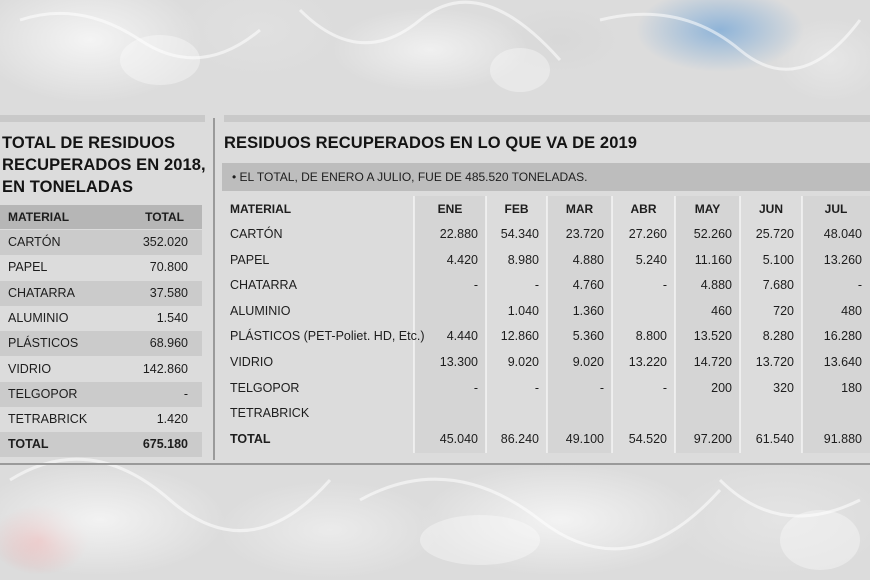  What do you see at coordinates (101, 445) in the screenshot?
I see `left-total-row: TOTAL 675.180` at bounding box center [101, 445].